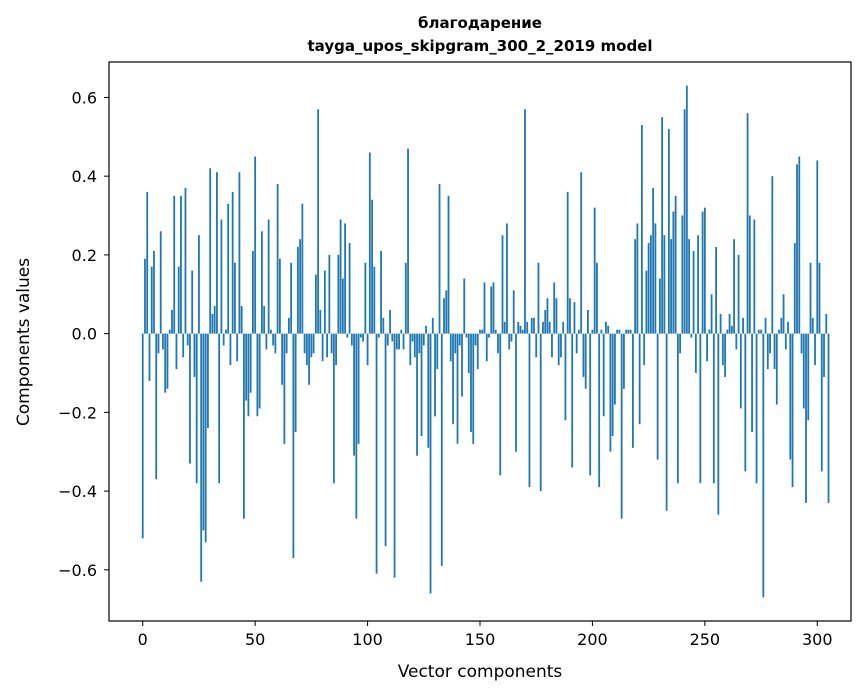  I want to click on y-tick-label: 0.4, so click(84, 176).